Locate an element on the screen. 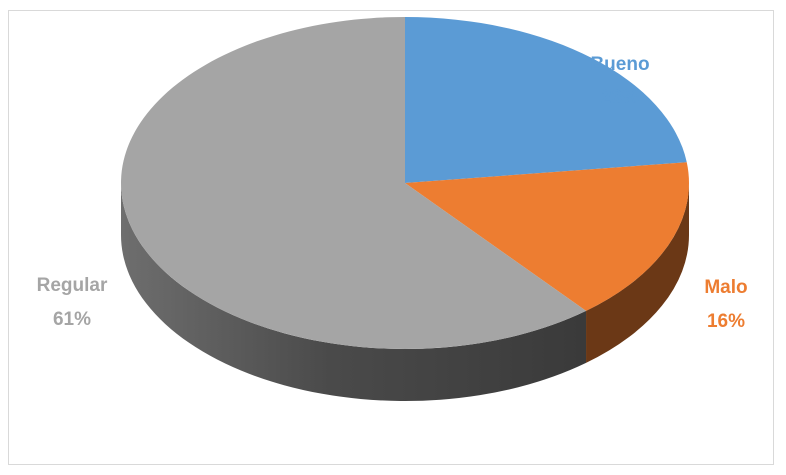 This screenshot has height=475, width=786. label-regular: Regular is located at coordinates (72, 285).